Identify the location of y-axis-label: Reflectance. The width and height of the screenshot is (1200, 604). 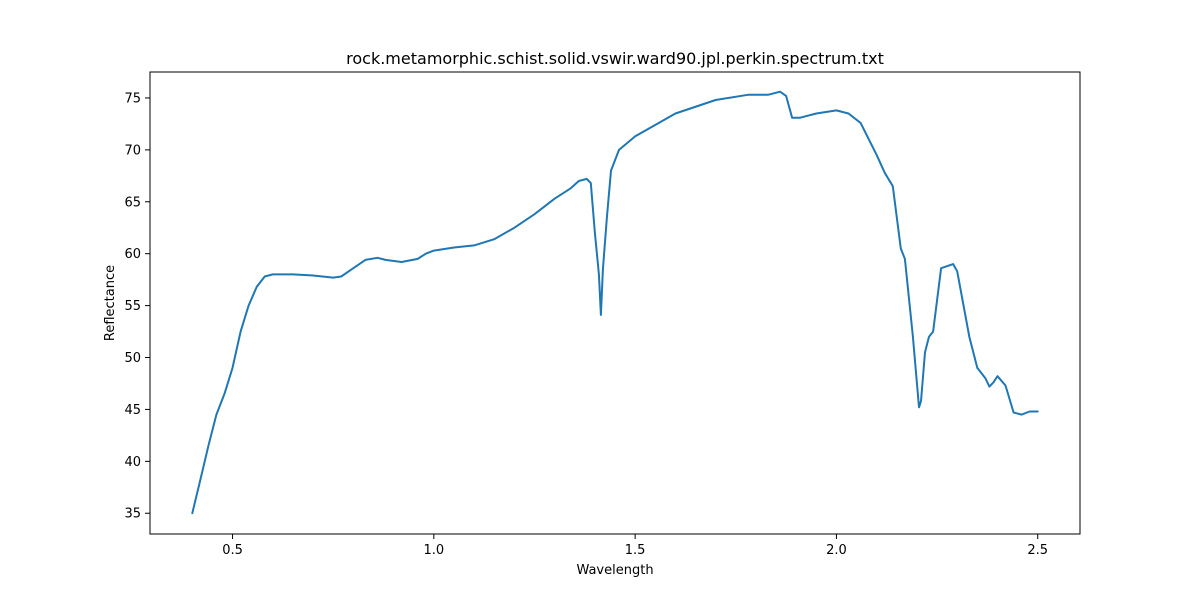
(110, 303).